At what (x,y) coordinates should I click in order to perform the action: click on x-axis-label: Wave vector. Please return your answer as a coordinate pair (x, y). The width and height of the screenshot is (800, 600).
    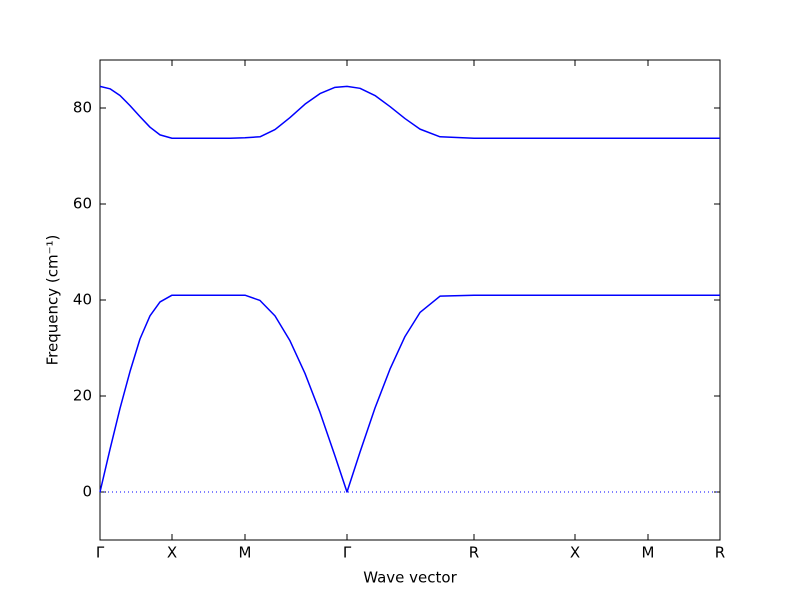
    Looking at the image, I should click on (410, 578).